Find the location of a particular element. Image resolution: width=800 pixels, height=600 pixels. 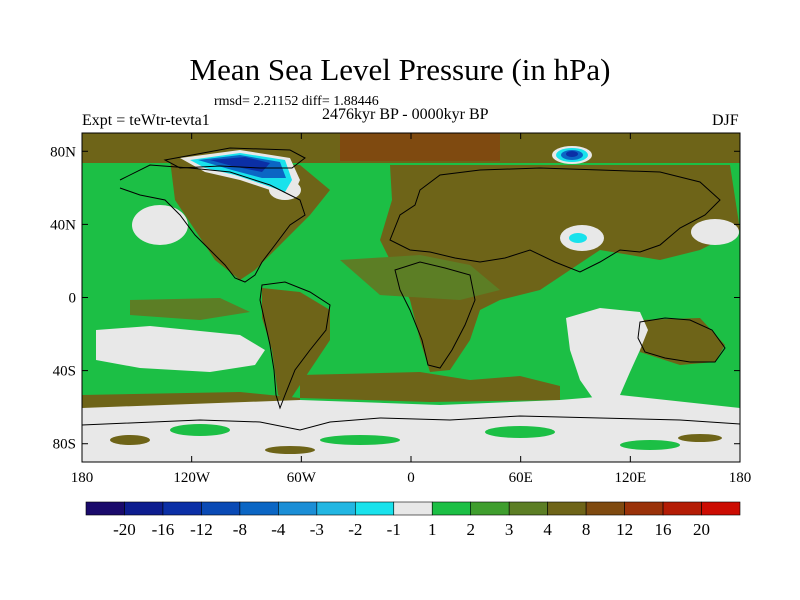

colorbar-label: 16 is located at coordinates (663, 529).